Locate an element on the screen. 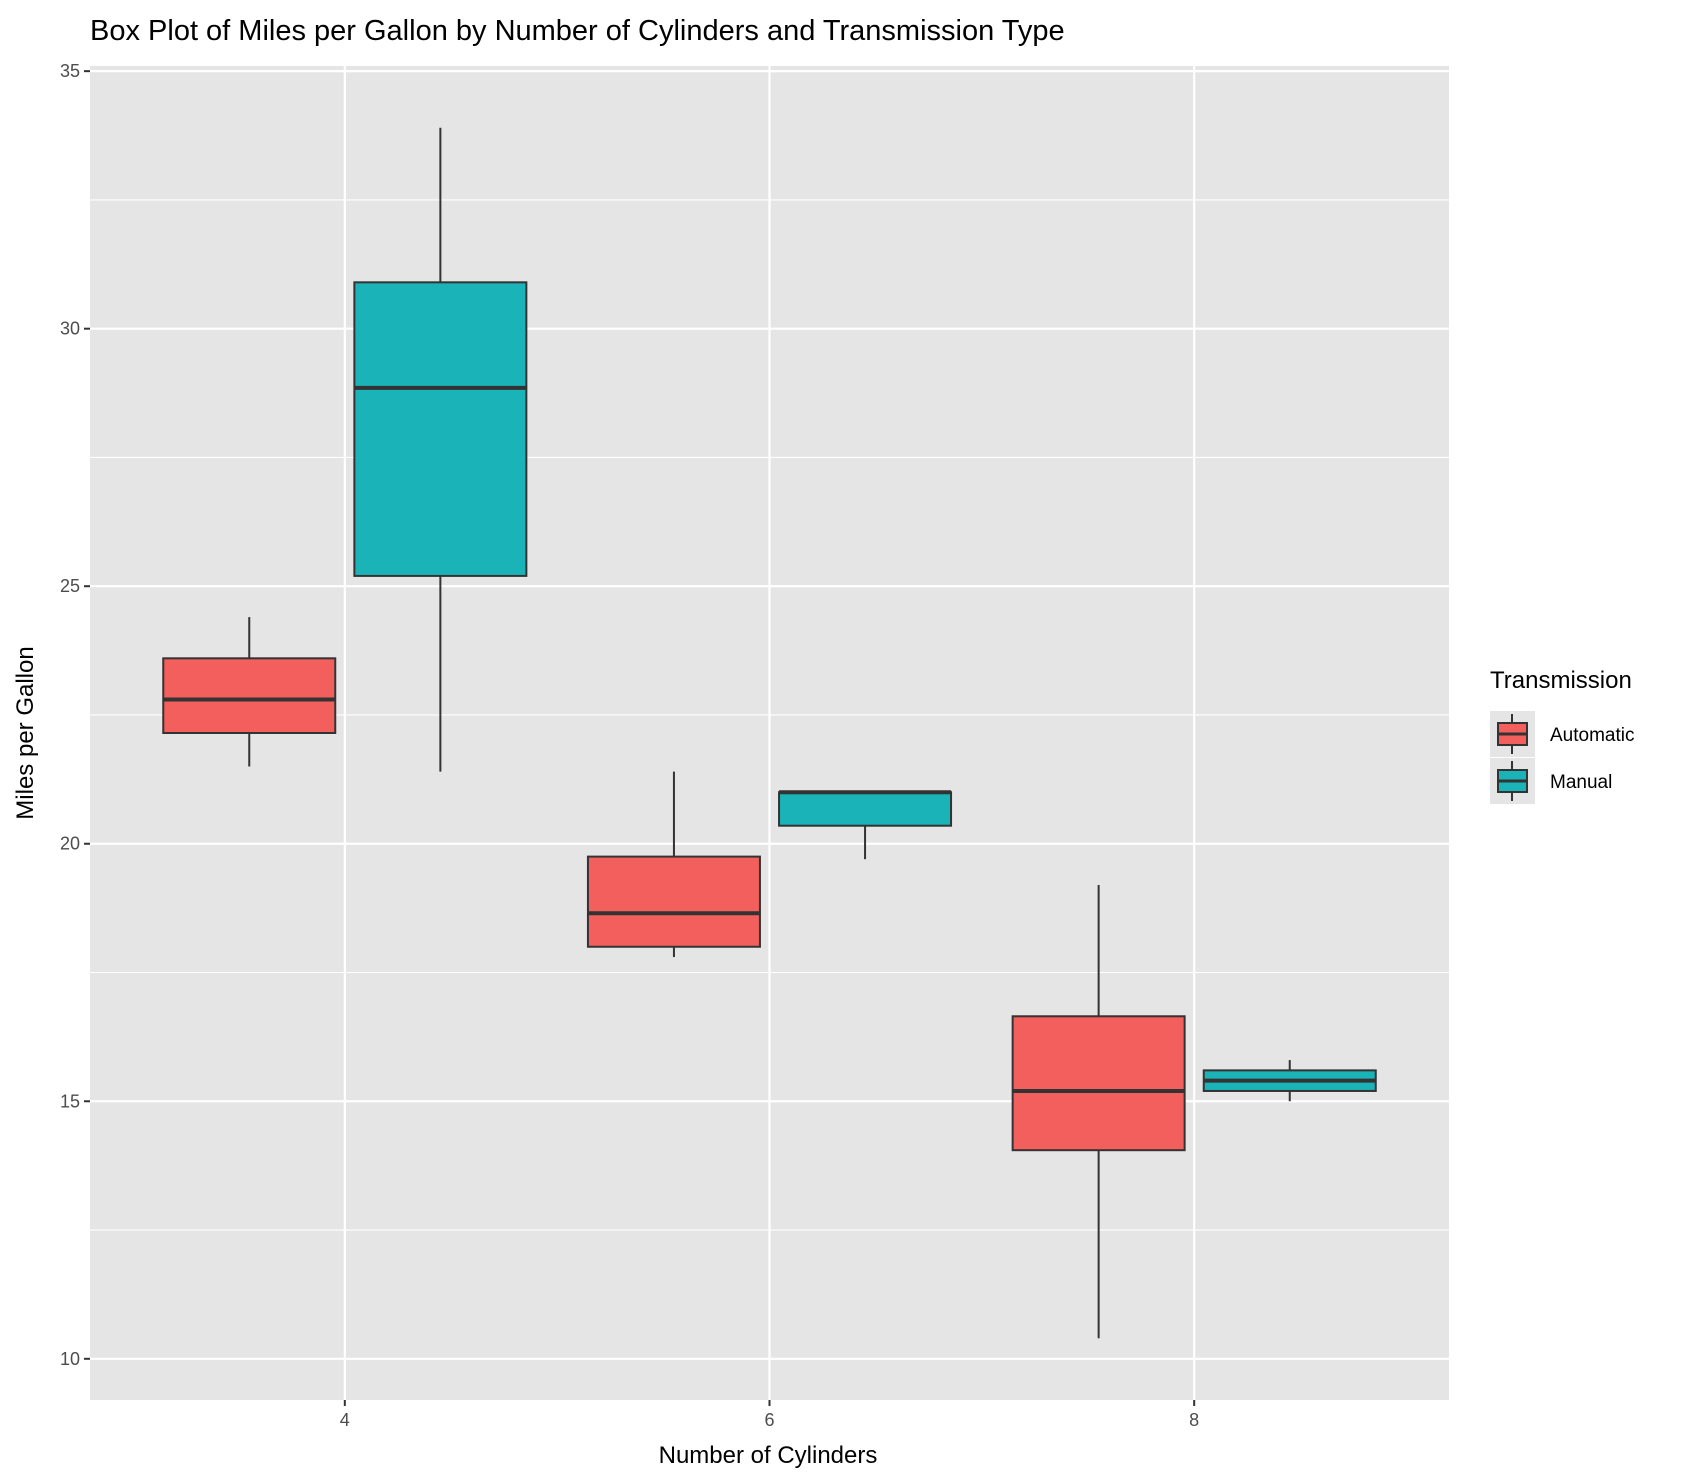 The width and height of the screenshot is (1686, 1474). legend-title: Transmission is located at coordinates (1561, 680).